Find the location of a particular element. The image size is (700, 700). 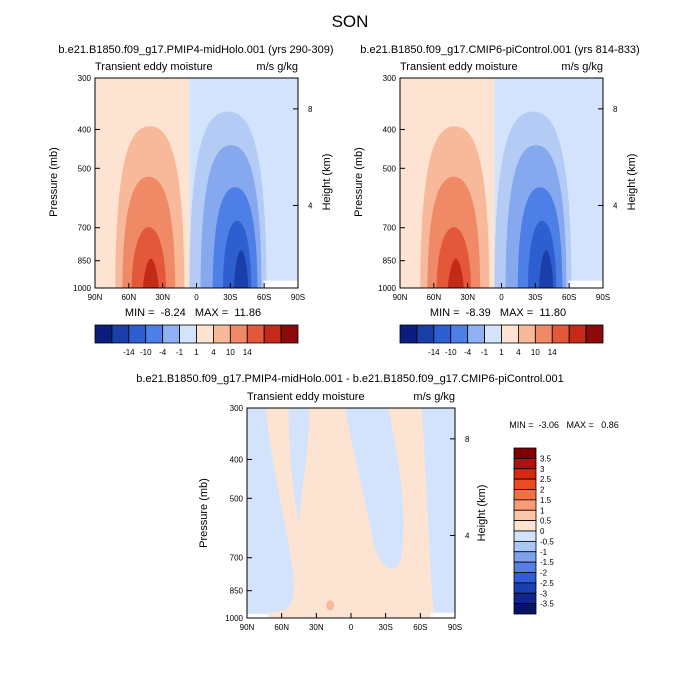

colorbar-label: -0.5 is located at coordinates (547, 541).